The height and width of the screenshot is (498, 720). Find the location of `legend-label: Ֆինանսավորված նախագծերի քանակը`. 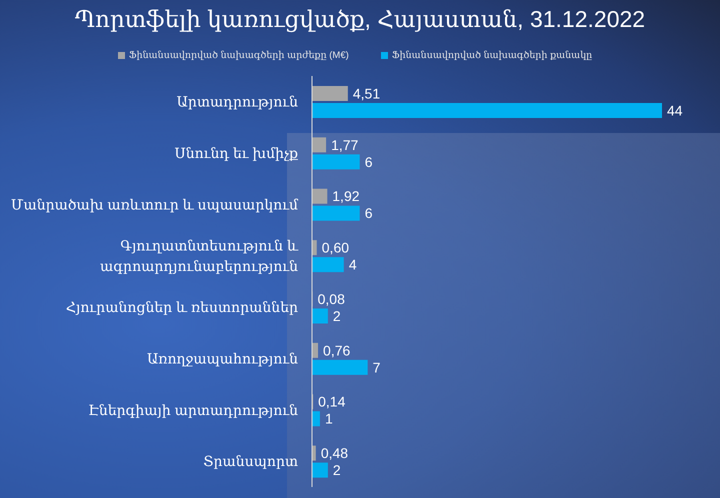

legend-label: Ֆինանսավորված նախագծերի քանակը is located at coordinates (492, 55).